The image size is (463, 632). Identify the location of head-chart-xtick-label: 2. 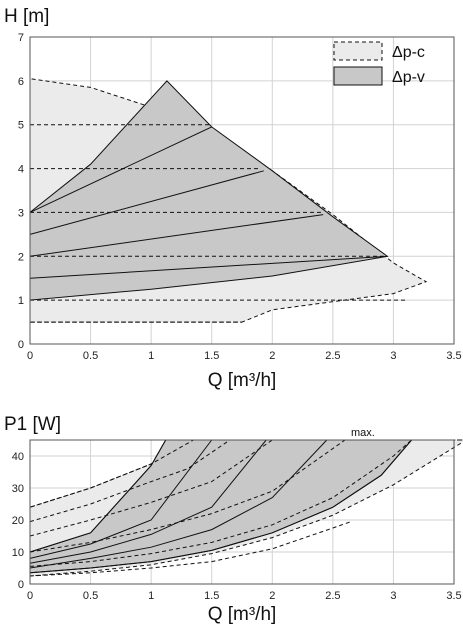
(272, 356).